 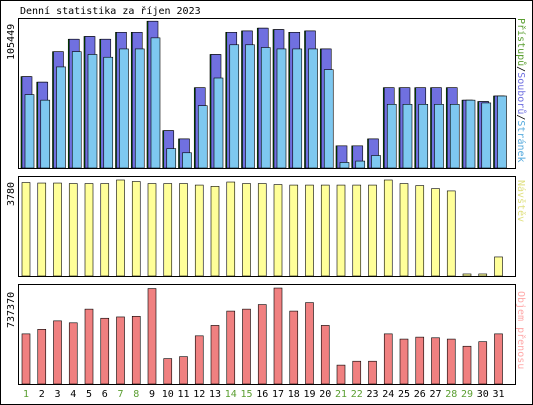 What do you see at coordinates (11, 42) in the screenshot?
I see `panel-top-axis-label: 105449` at bounding box center [11, 42].